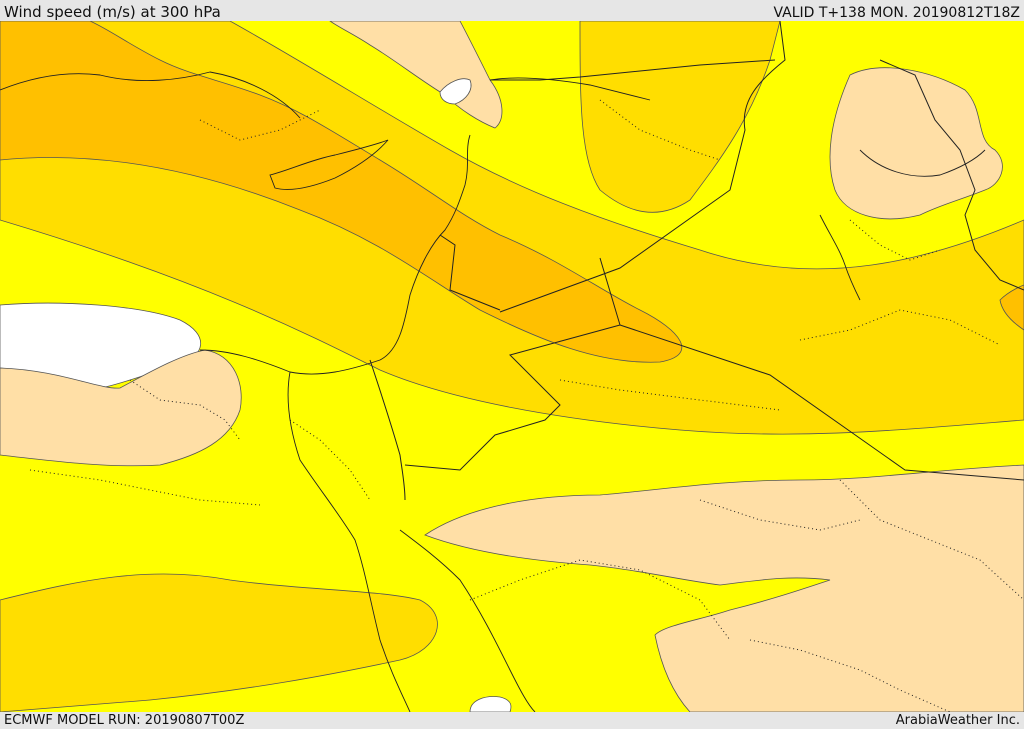  What do you see at coordinates (1011, 307) in the screenshot?
I see `band-orange-east` at bounding box center [1011, 307].